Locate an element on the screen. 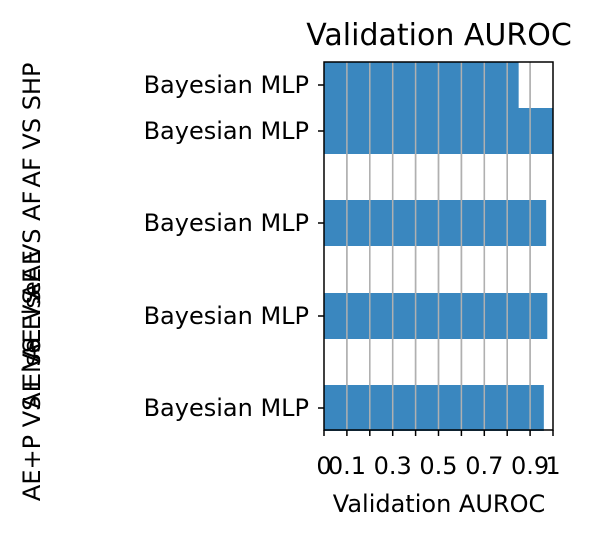  group-label: AE+P VS Else is located at coordinates (32, 420).